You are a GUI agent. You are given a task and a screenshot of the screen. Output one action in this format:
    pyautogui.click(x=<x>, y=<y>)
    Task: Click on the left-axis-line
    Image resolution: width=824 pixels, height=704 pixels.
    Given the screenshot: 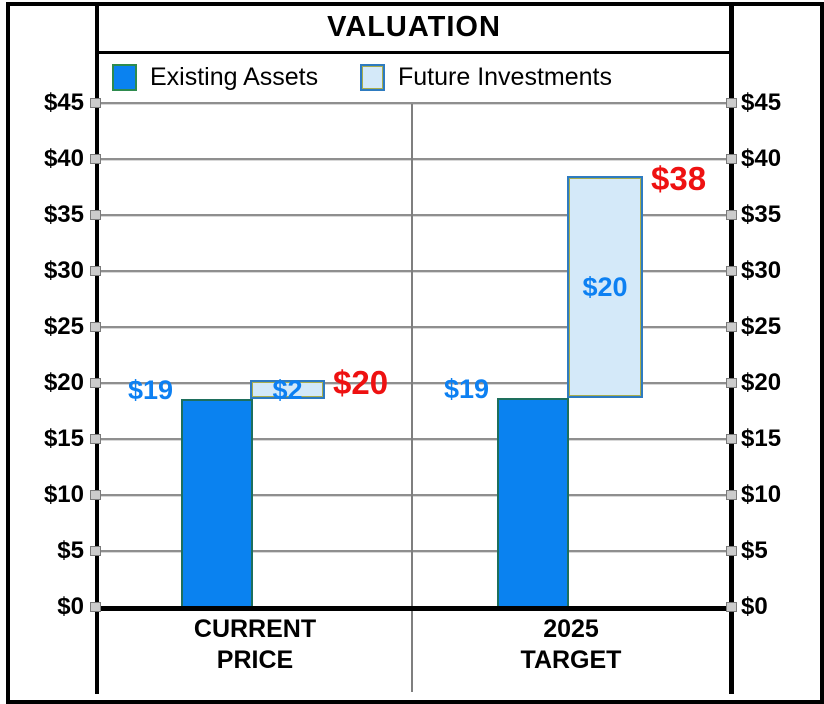 What is the action you would take?
    pyautogui.click(x=97, y=350)
    